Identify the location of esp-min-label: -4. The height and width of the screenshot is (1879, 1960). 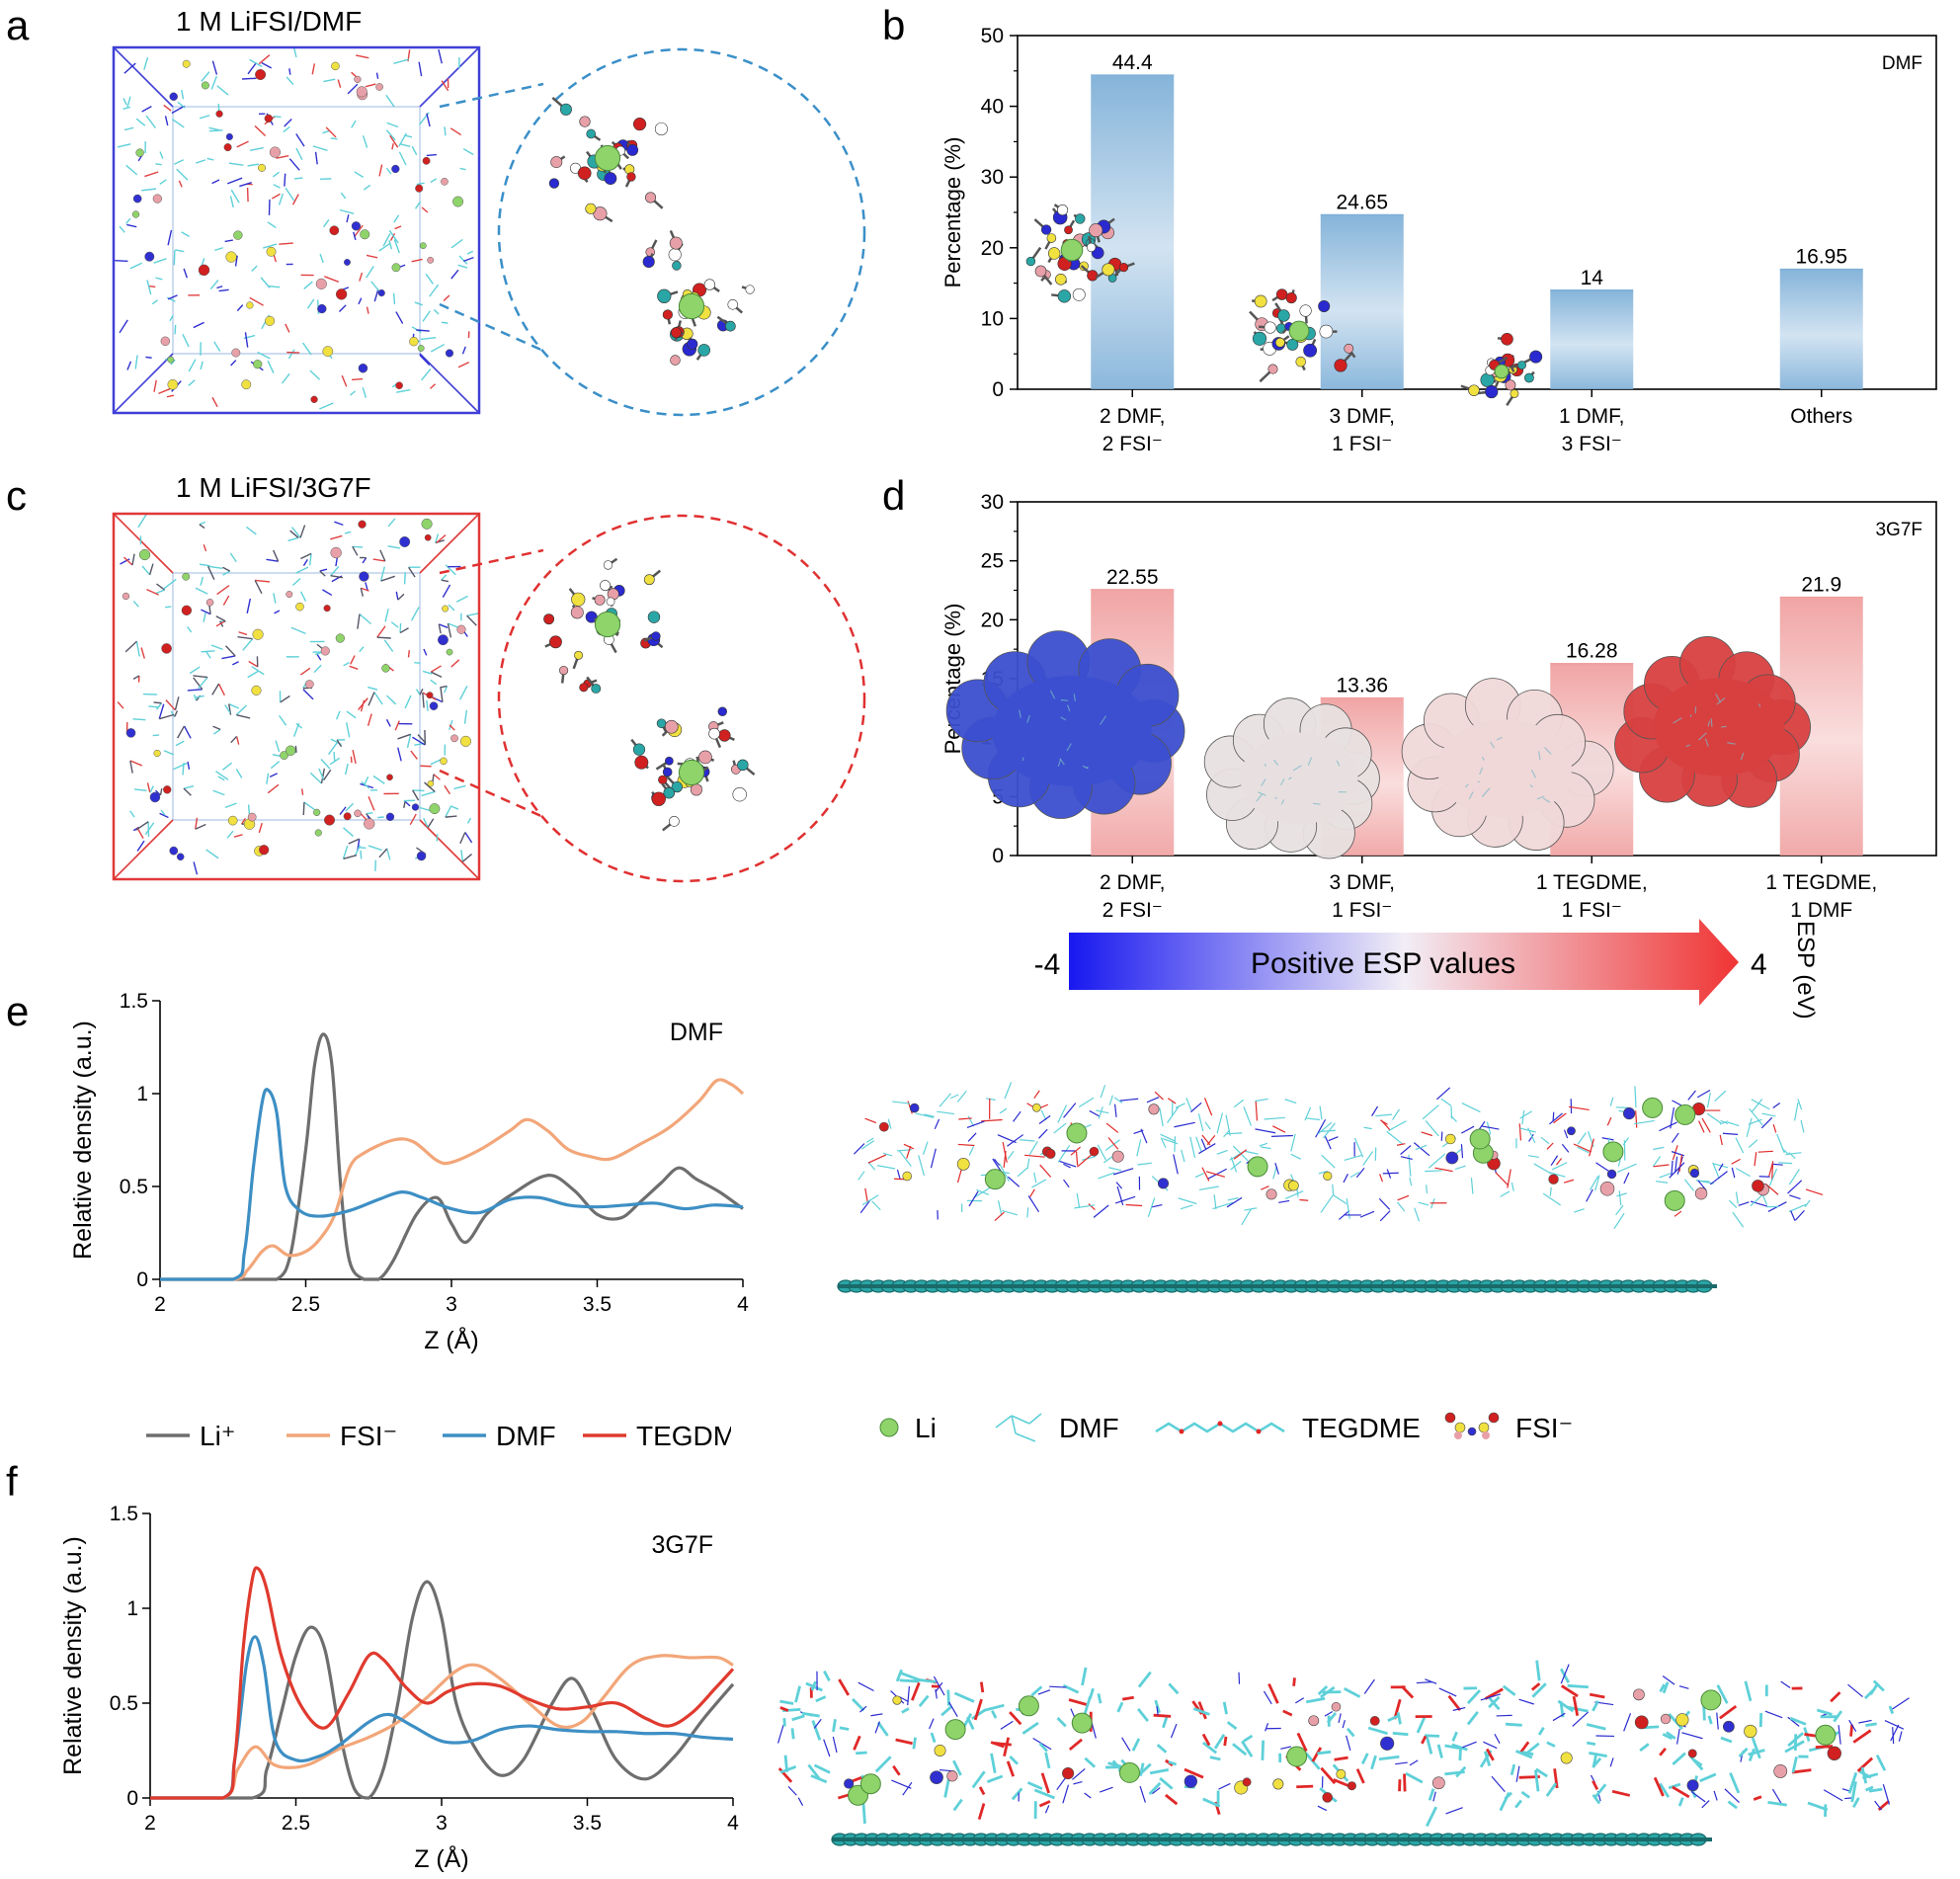
(1047, 964).